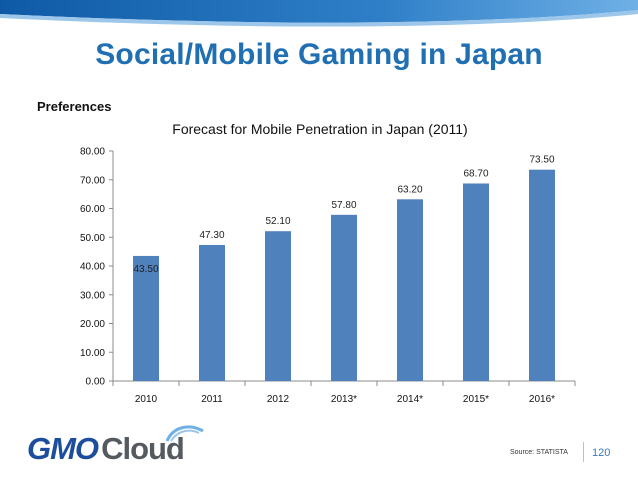 This screenshot has width=638, height=479. Describe the element at coordinates (278, 399) in the screenshot. I see `x-tick-label: 2012` at that location.